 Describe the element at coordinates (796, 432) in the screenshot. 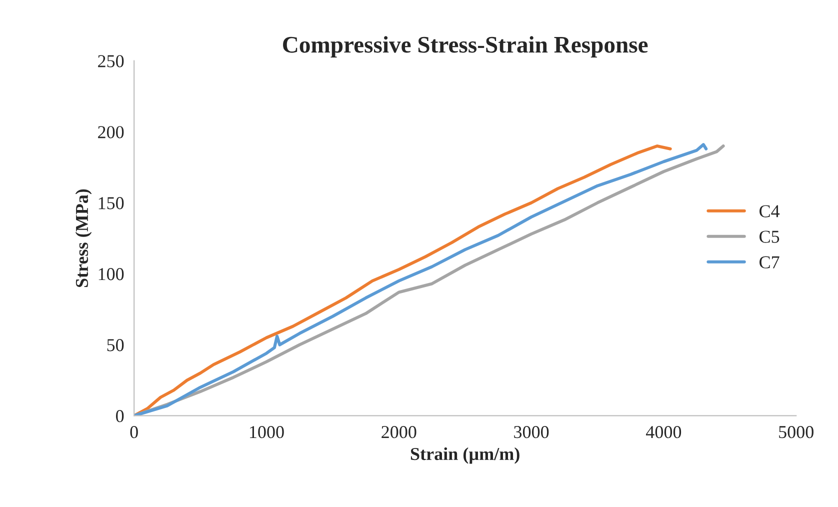

I see `x-tick-label: 5000` at that location.